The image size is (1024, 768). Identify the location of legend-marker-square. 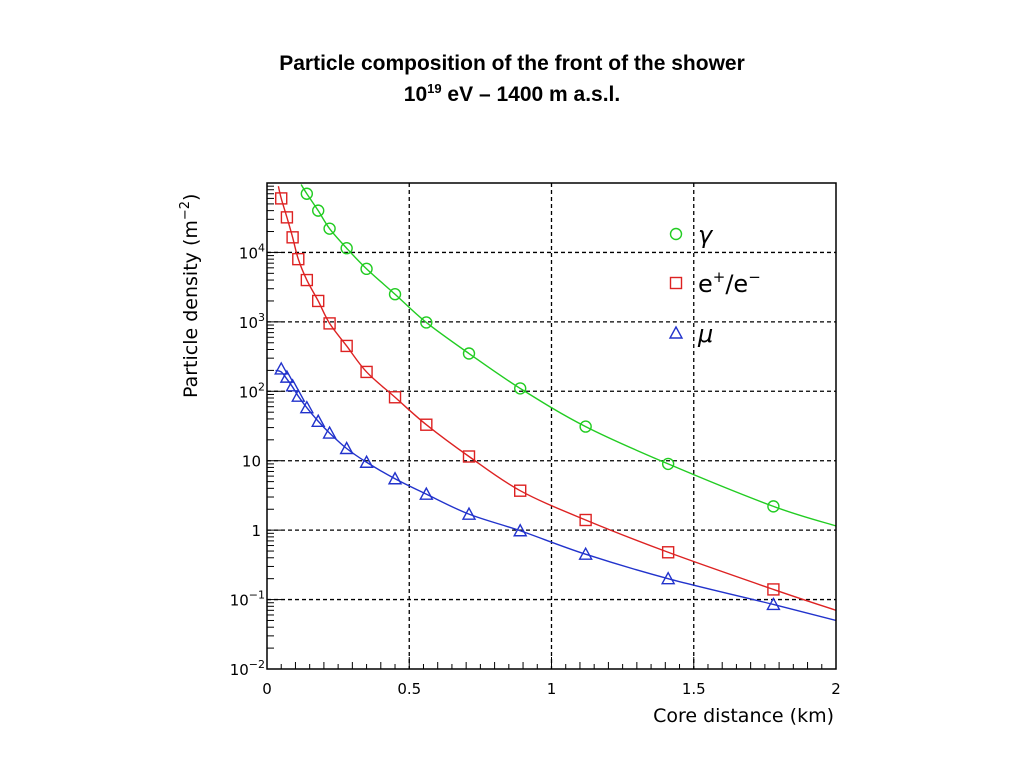
(676, 283).